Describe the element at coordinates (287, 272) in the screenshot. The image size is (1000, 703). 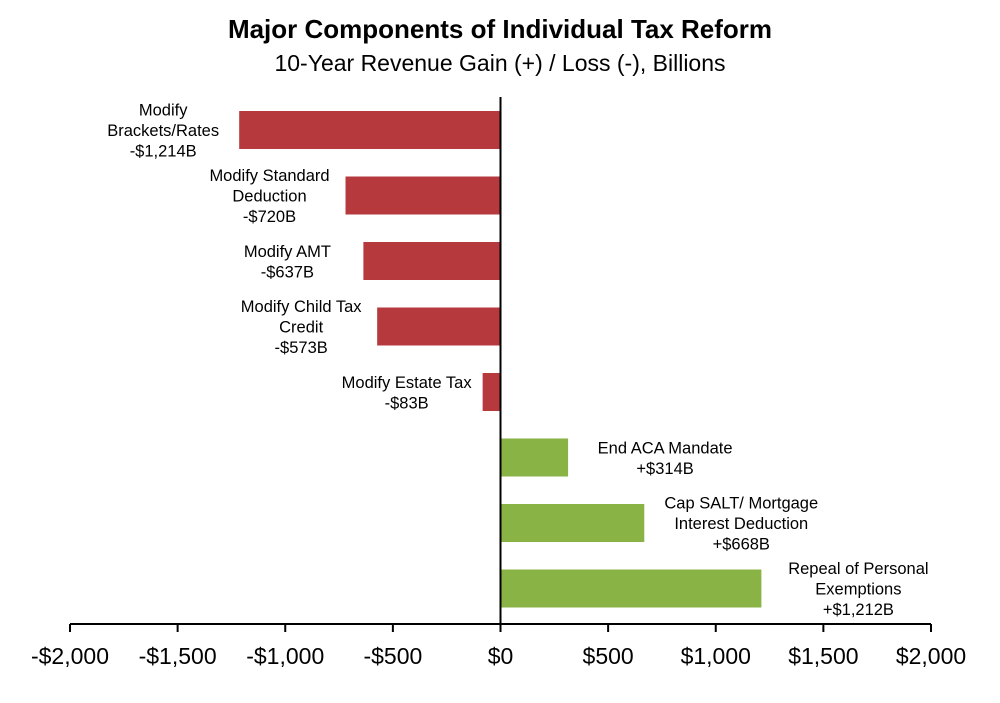
I see `bar-label-line: -$637B` at that location.